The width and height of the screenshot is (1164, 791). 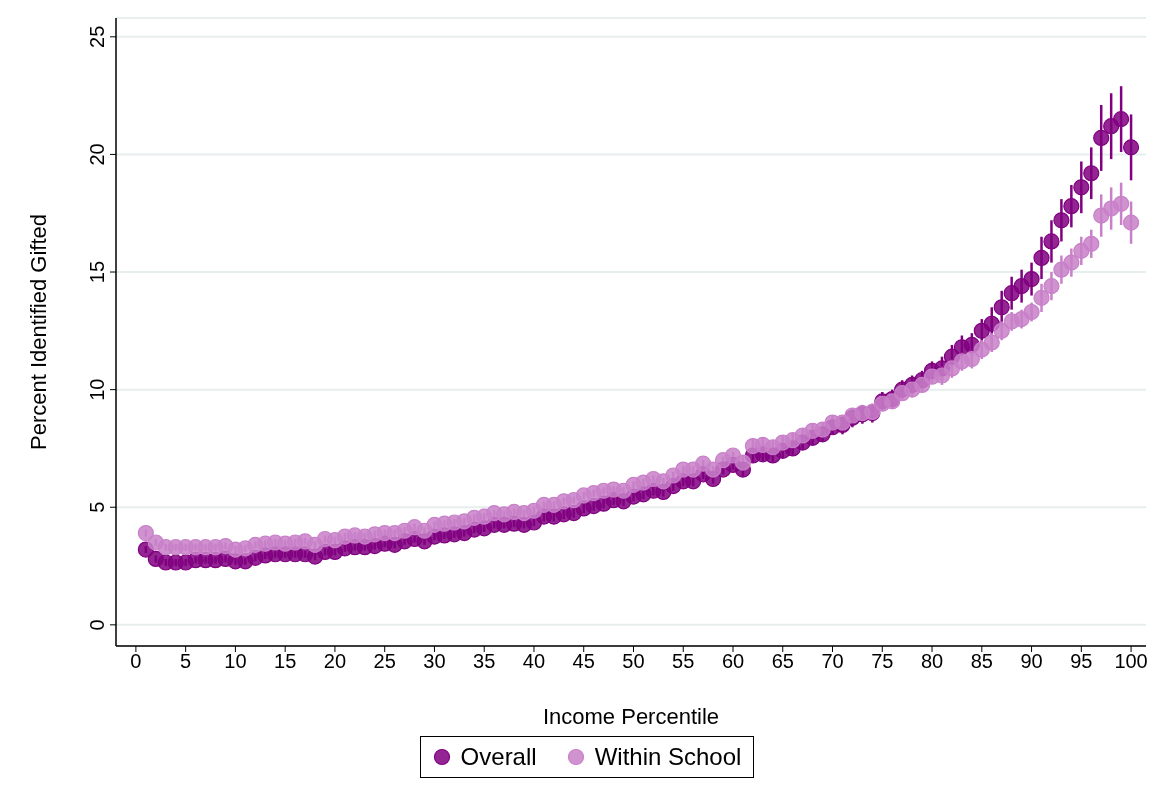 What do you see at coordinates (434, 661) in the screenshot?
I see `x-tick-label: 30` at bounding box center [434, 661].